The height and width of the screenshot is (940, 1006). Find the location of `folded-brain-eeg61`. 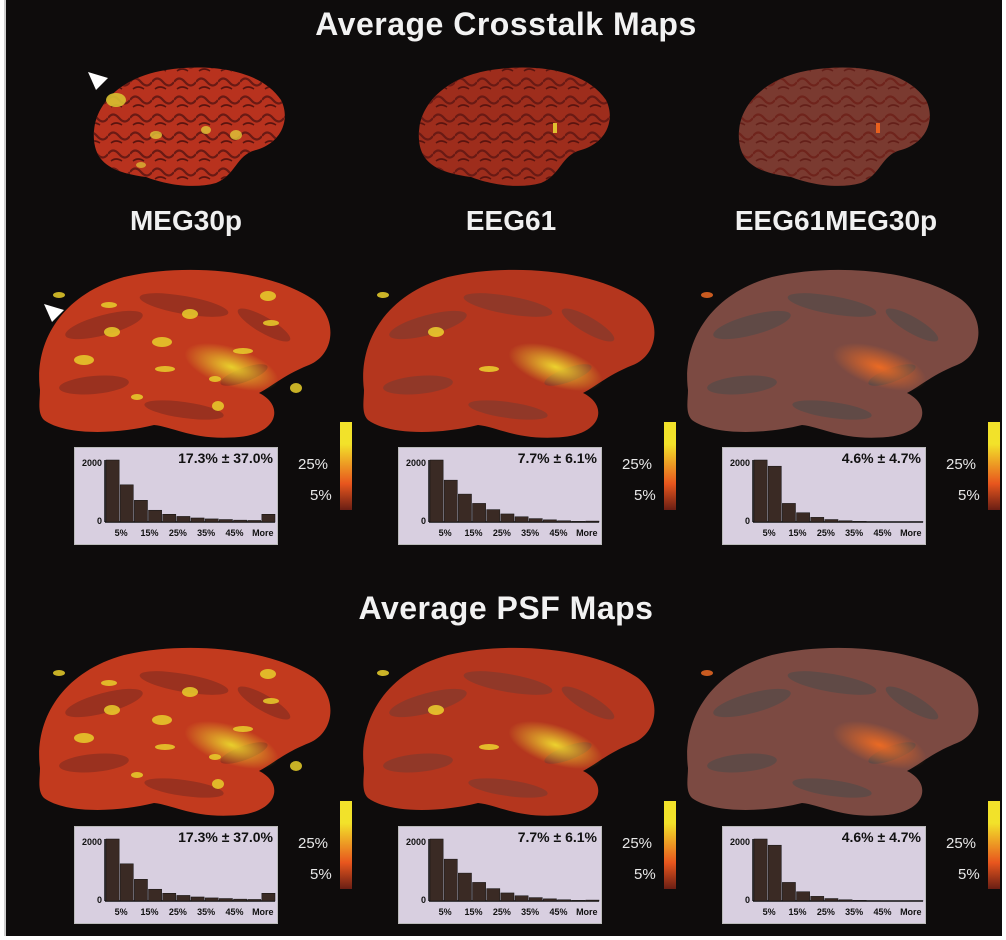

folded-brain-eeg61 is located at coordinates (514, 126).